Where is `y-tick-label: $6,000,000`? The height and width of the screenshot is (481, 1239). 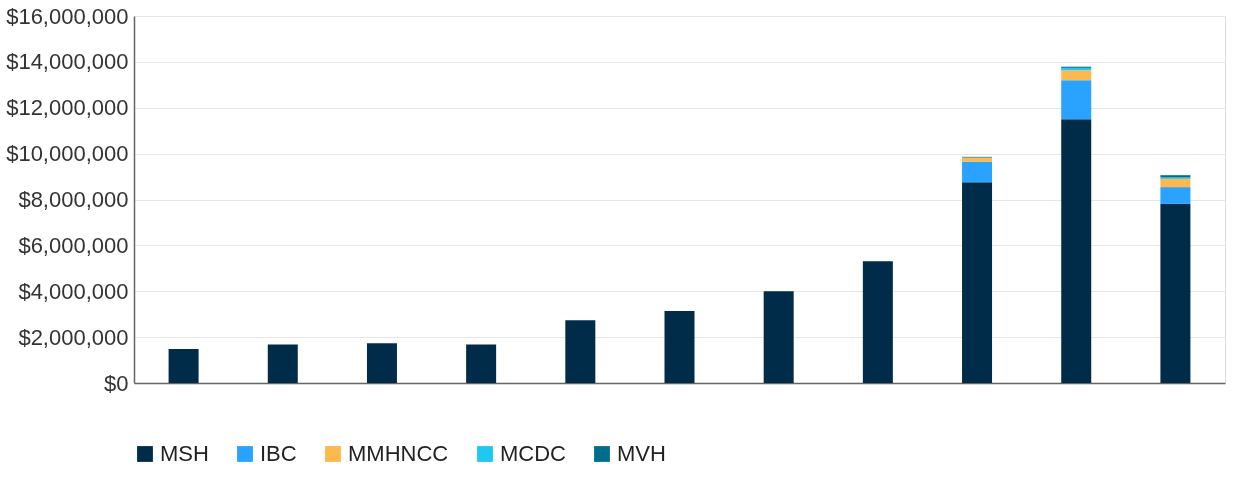
y-tick-label: $6,000,000 is located at coordinates (73, 245).